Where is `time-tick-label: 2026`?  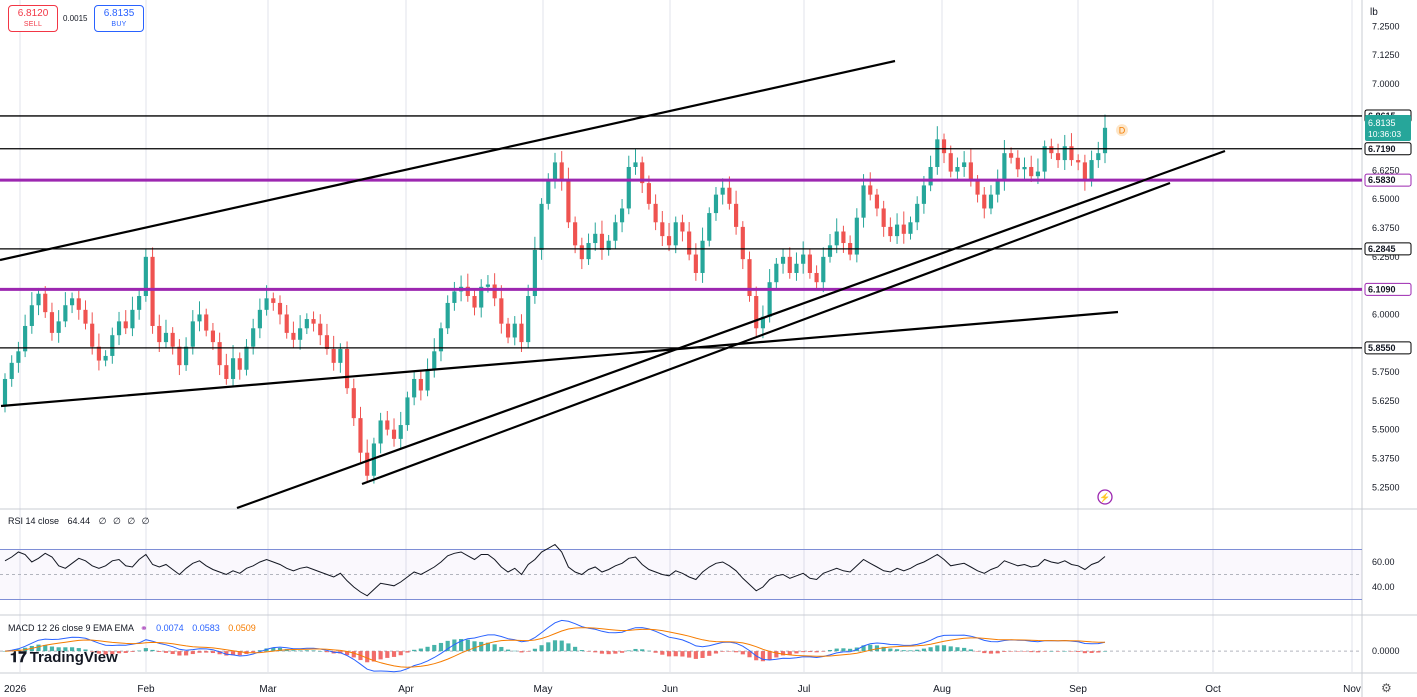
time-tick-label: 2026 is located at coordinates (15, 689).